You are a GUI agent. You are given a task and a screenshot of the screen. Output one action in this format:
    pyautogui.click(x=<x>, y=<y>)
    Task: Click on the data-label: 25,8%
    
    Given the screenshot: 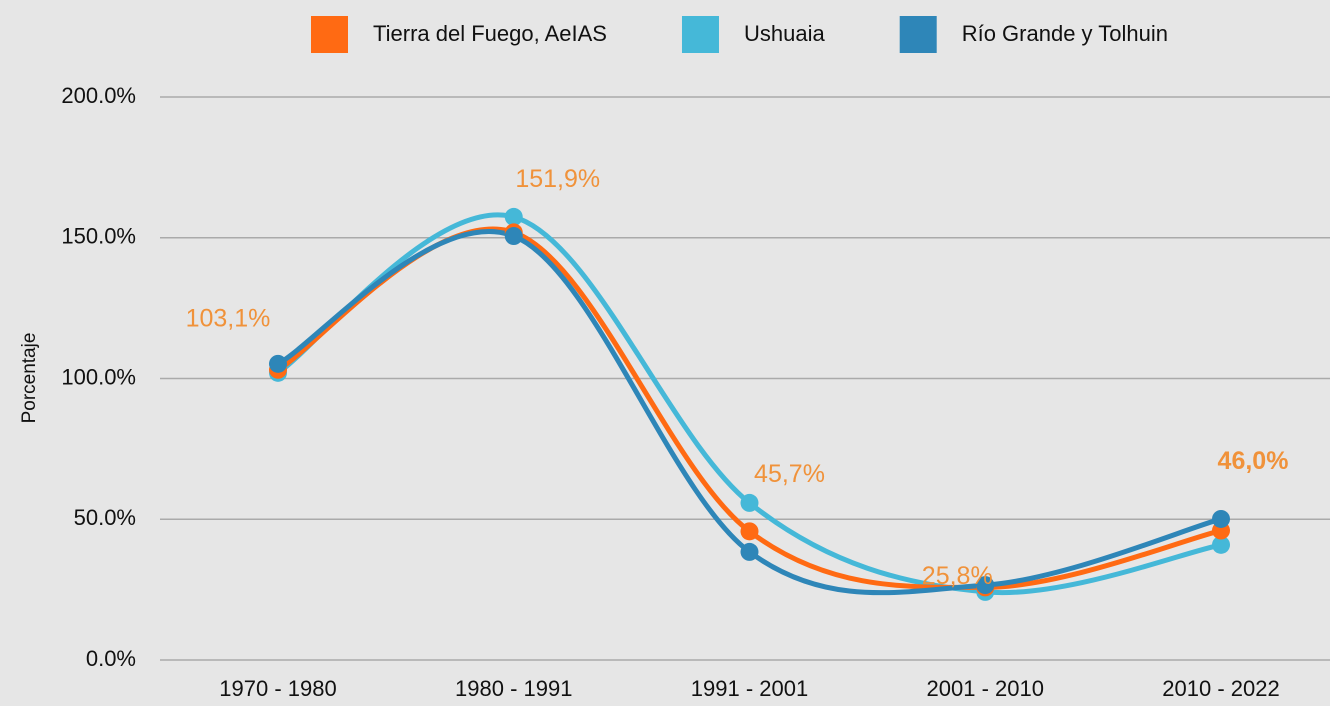 What is the action you would take?
    pyautogui.click(x=957, y=576)
    